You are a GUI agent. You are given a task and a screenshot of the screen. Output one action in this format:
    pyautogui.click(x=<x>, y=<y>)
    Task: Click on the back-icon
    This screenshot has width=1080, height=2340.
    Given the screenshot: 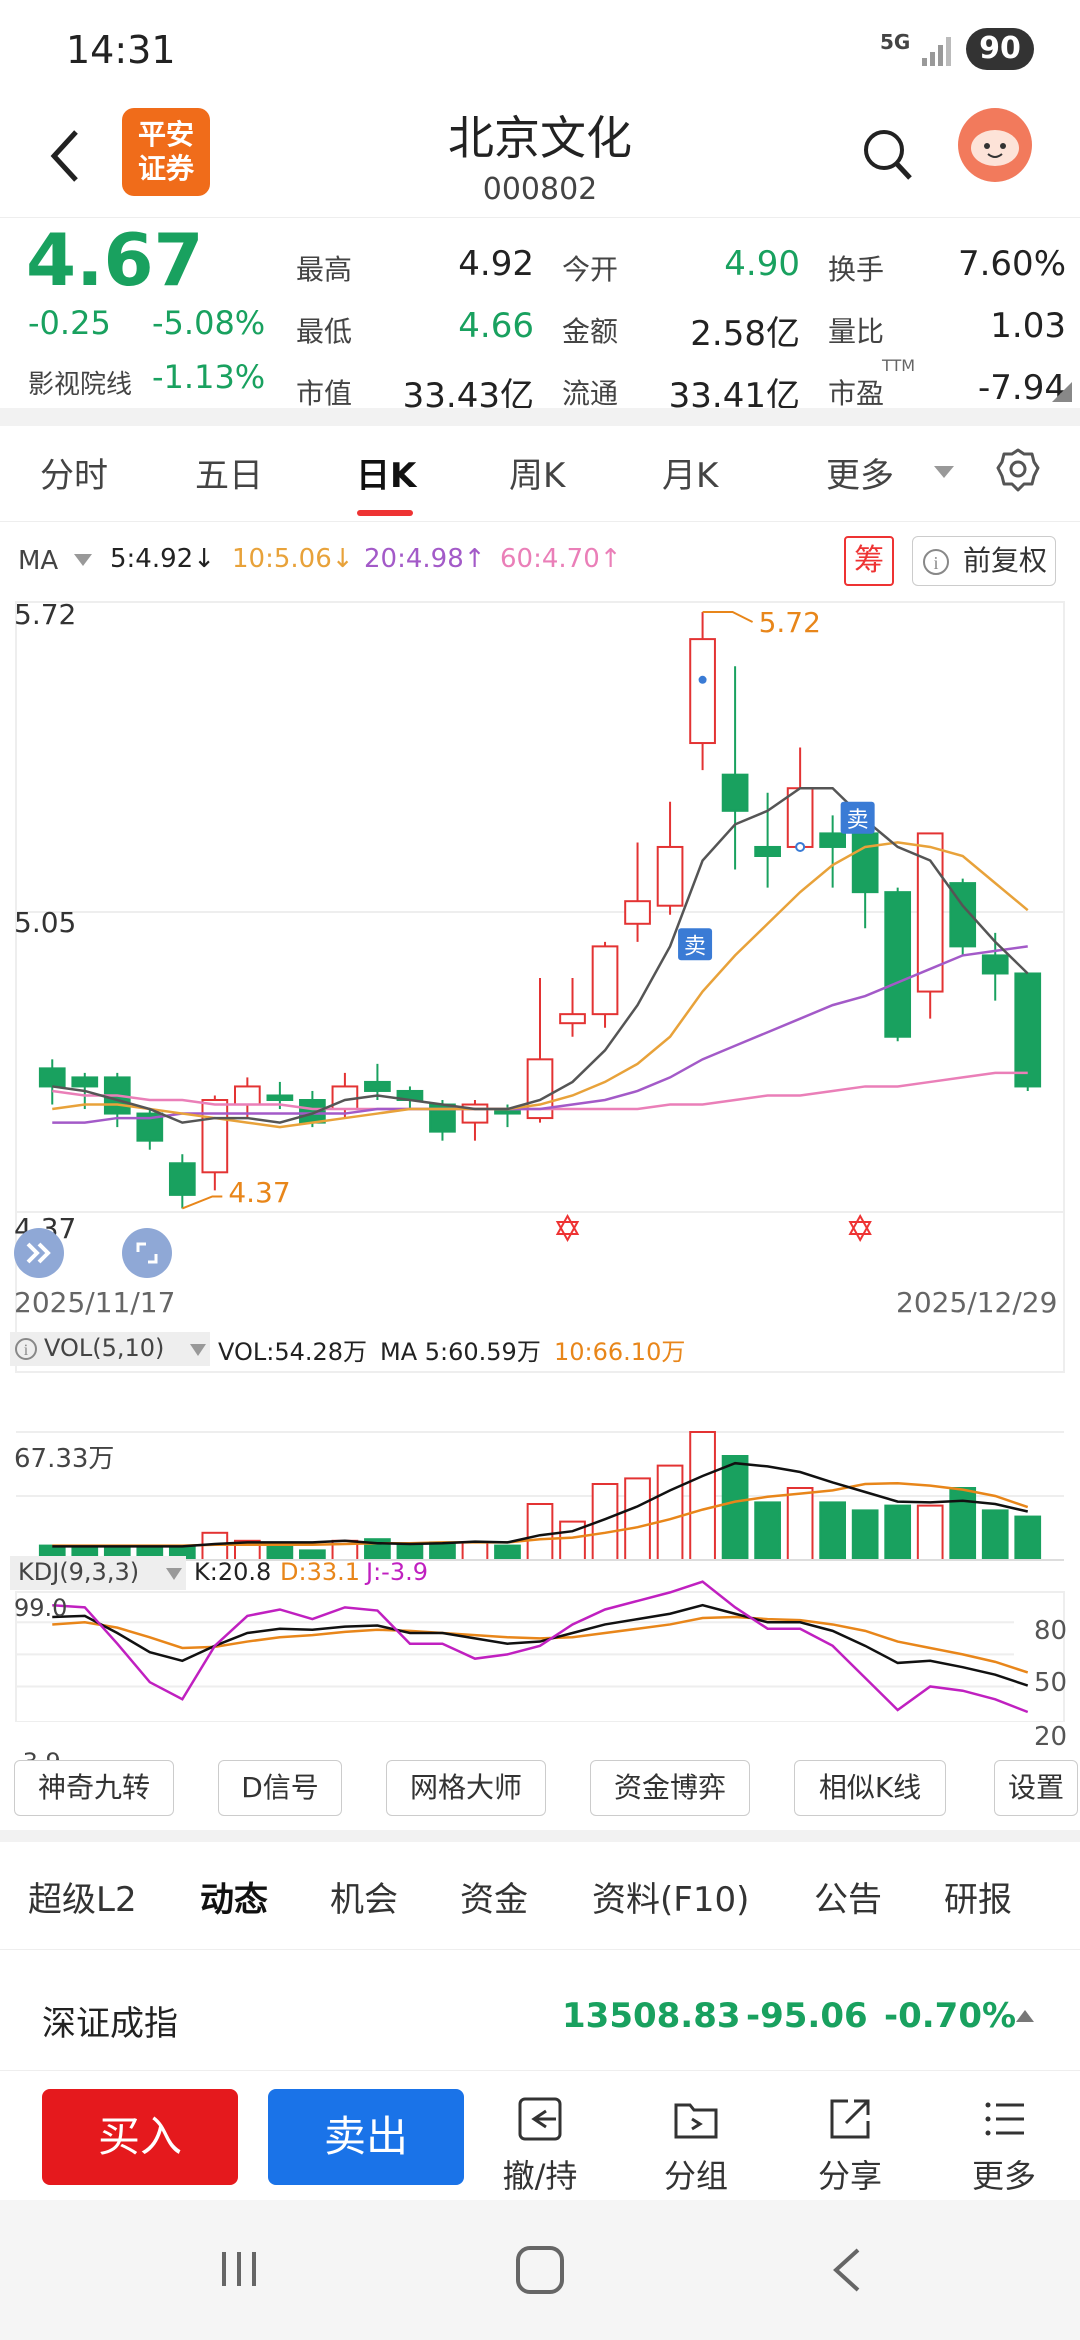 What is the action you would take?
    pyautogui.click(x=64, y=156)
    